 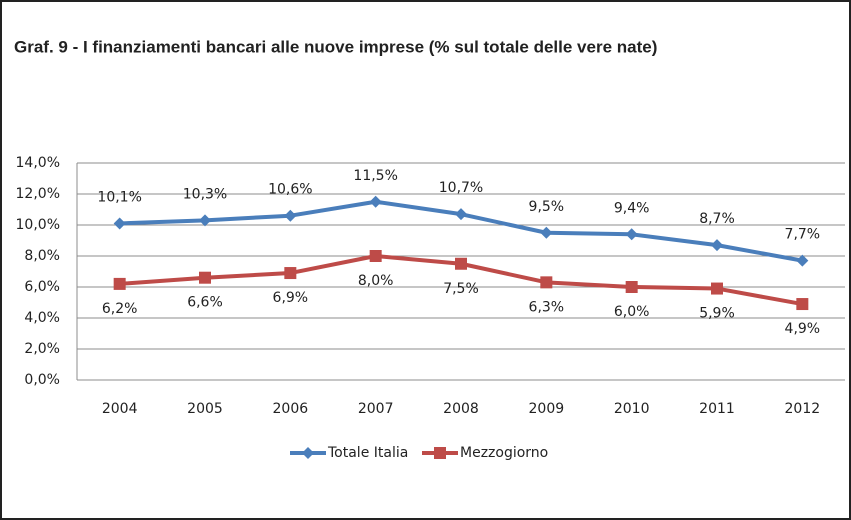 What do you see at coordinates (803, 329) in the screenshot?
I see `data-label: 4,9%` at bounding box center [803, 329].